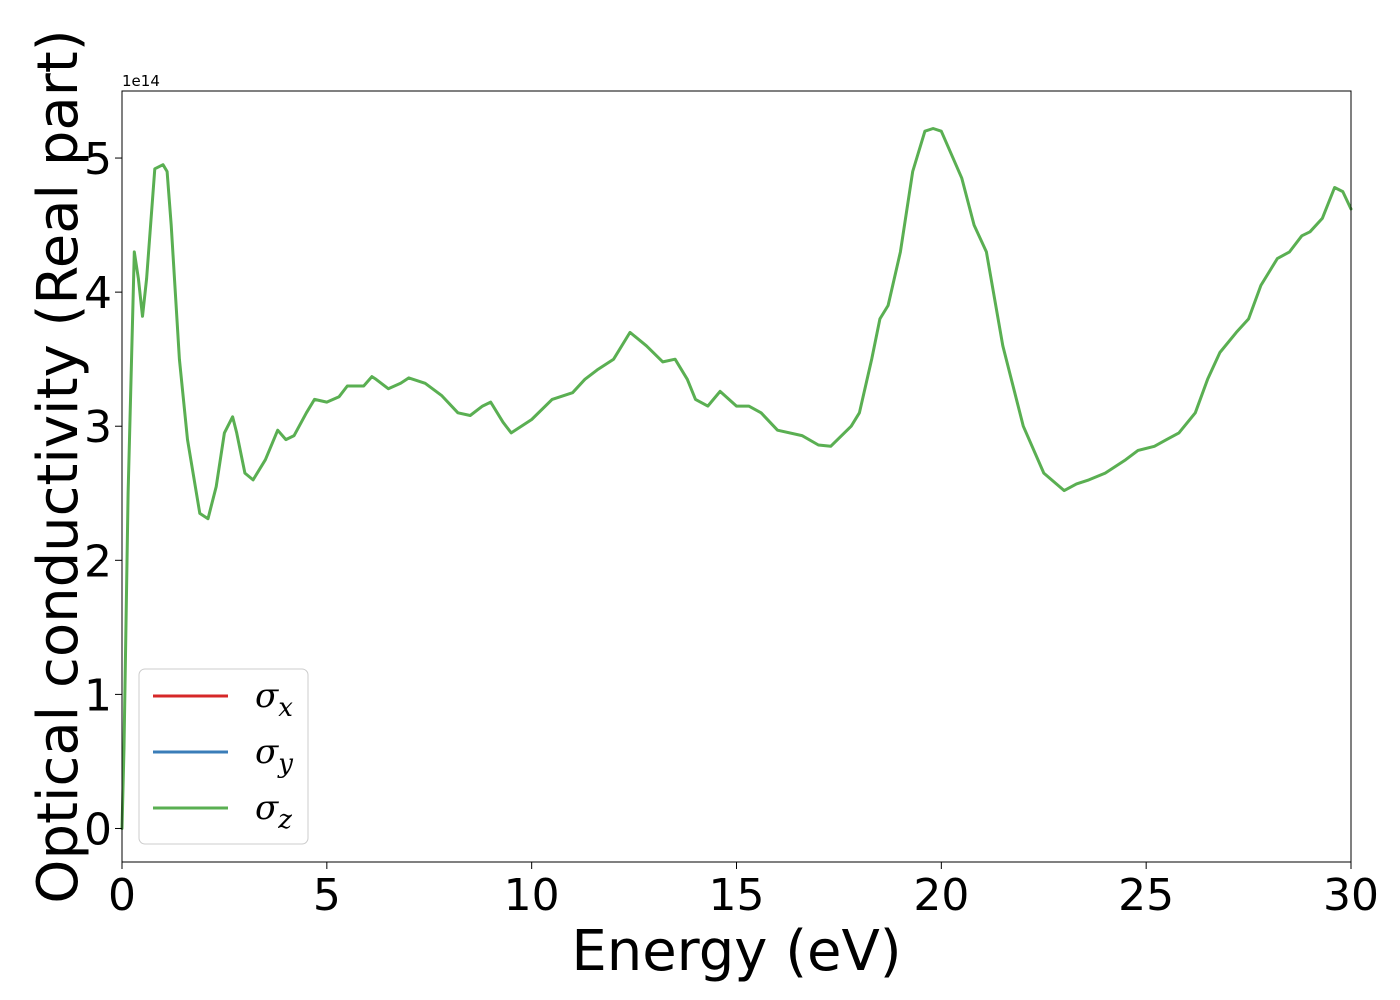  Describe the element at coordinates (103, 494) in the screenshot. I see `y-axis-ticks: 0 1 2 3 4 5` at that location.